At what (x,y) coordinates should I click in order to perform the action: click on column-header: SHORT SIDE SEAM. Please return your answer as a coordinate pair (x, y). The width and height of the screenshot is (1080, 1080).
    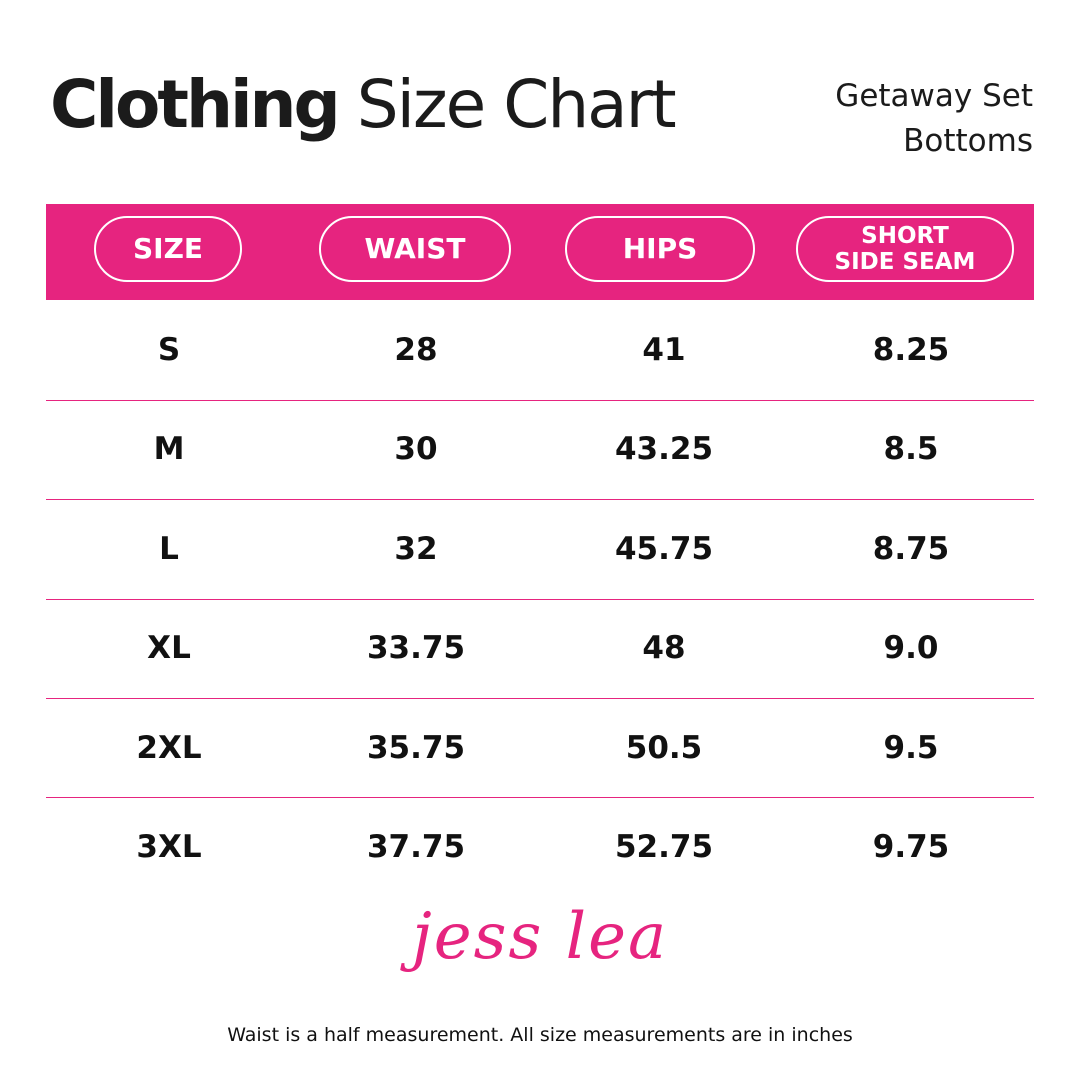
    Looking at the image, I should click on (905, 249).